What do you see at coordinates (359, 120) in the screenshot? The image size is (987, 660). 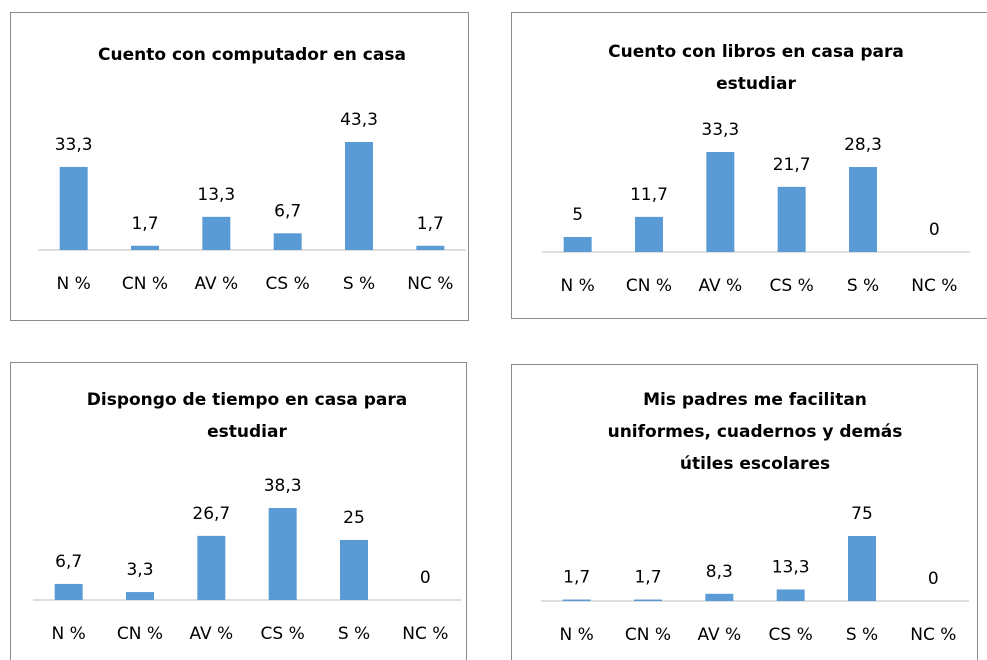 I see `data-label: 43,3` at bounding box center [359, 120].